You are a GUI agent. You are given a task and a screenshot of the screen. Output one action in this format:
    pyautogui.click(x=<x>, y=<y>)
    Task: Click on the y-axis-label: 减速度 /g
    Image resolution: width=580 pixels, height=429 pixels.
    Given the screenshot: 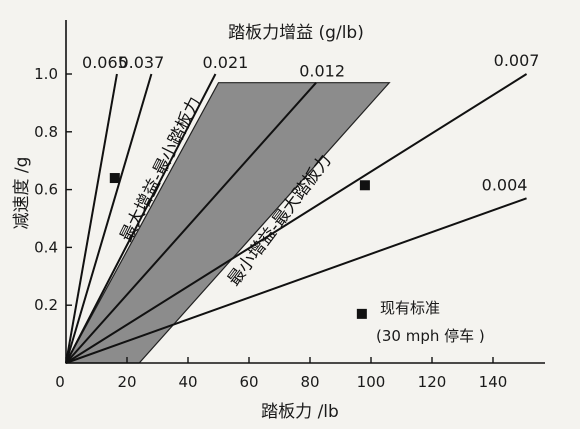 What is the action you would take?
    pyautogui.click(x=22, y=193)
    